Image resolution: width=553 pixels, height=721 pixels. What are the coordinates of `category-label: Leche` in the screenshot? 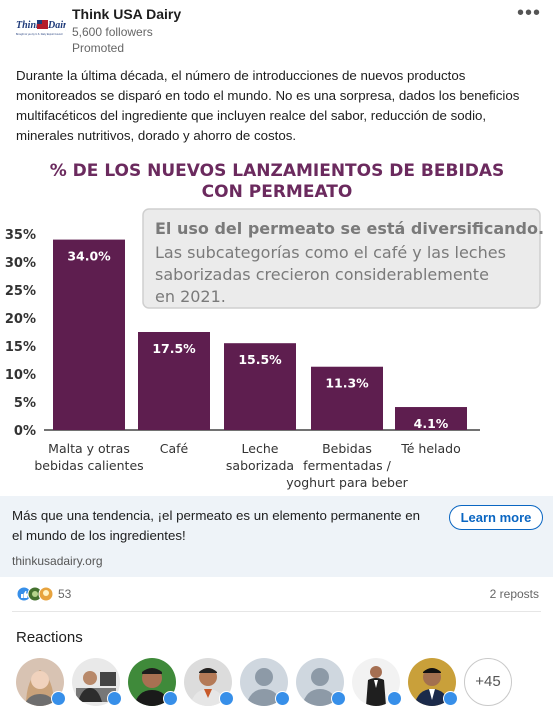 It's located at (260, 448).